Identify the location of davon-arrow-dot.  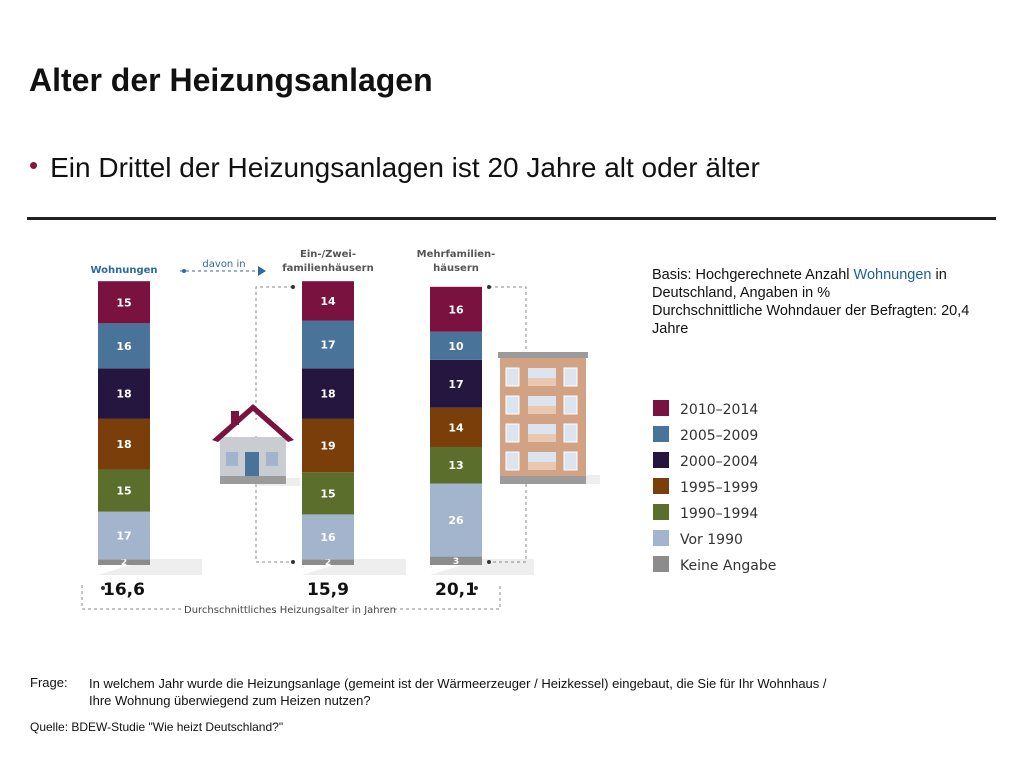
(184, 271).